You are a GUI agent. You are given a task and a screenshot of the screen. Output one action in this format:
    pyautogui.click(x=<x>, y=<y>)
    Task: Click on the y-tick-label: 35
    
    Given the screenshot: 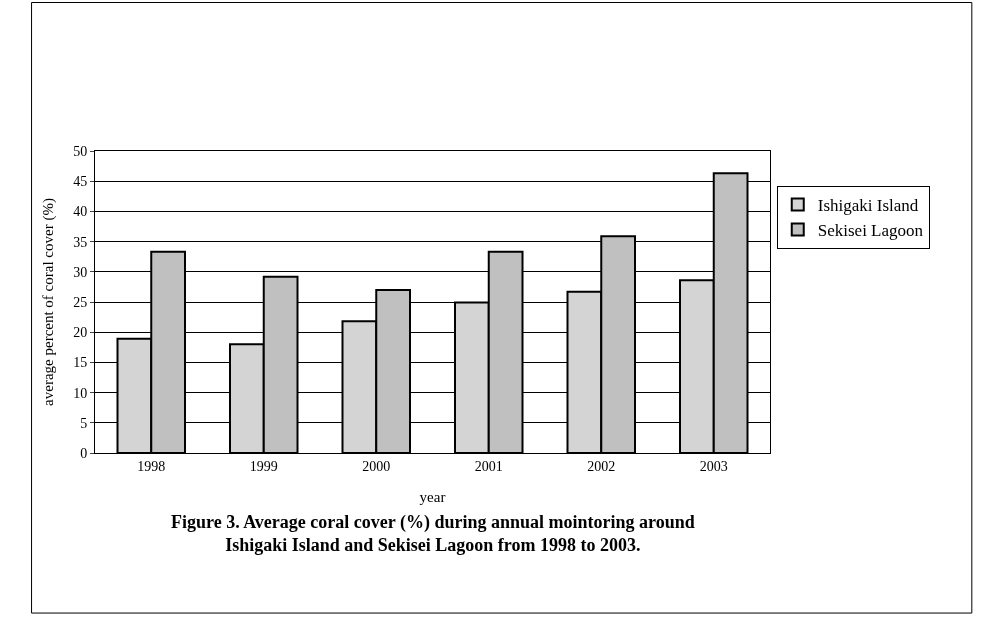 What is the action you would take?
    pyautogui.click(x=80, y=242)
    